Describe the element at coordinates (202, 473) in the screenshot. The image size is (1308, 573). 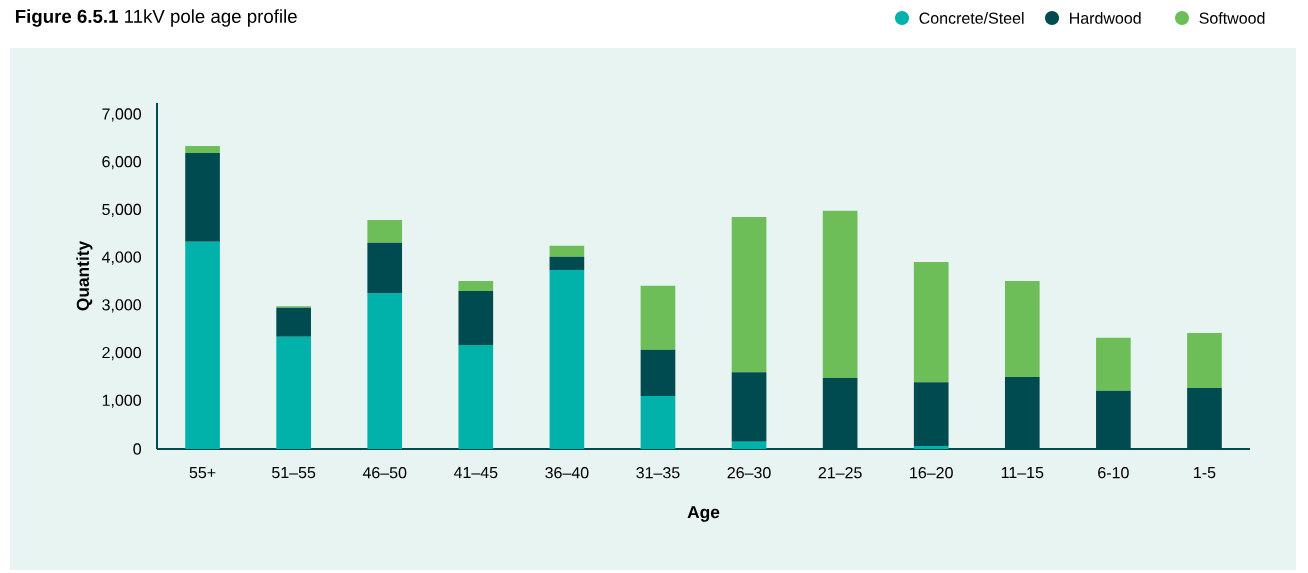
I see `x-tick-label: 55+` at that location.